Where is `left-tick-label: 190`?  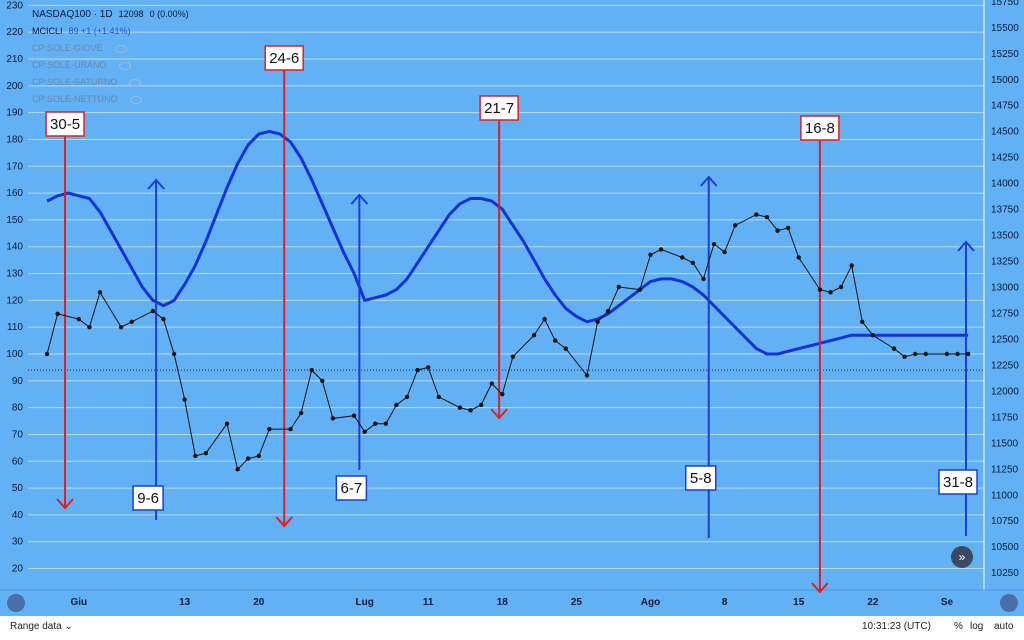
left-tick-label: 190 is located at coordinates (14, 113).